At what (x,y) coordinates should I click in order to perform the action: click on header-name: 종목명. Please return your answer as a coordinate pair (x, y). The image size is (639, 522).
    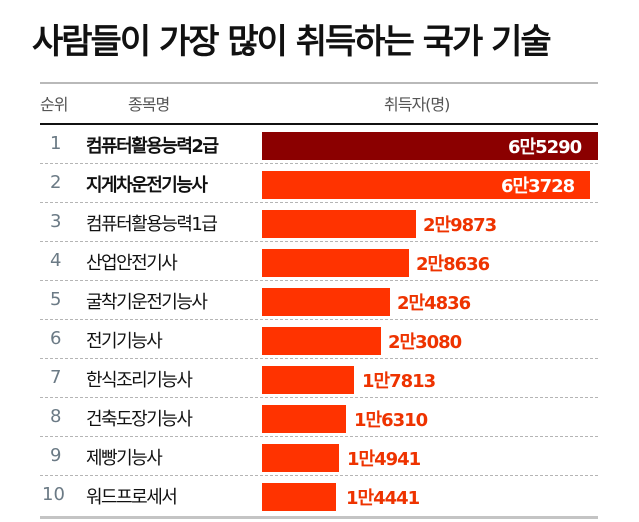
    Looking at the image, I should click on (149, 104).